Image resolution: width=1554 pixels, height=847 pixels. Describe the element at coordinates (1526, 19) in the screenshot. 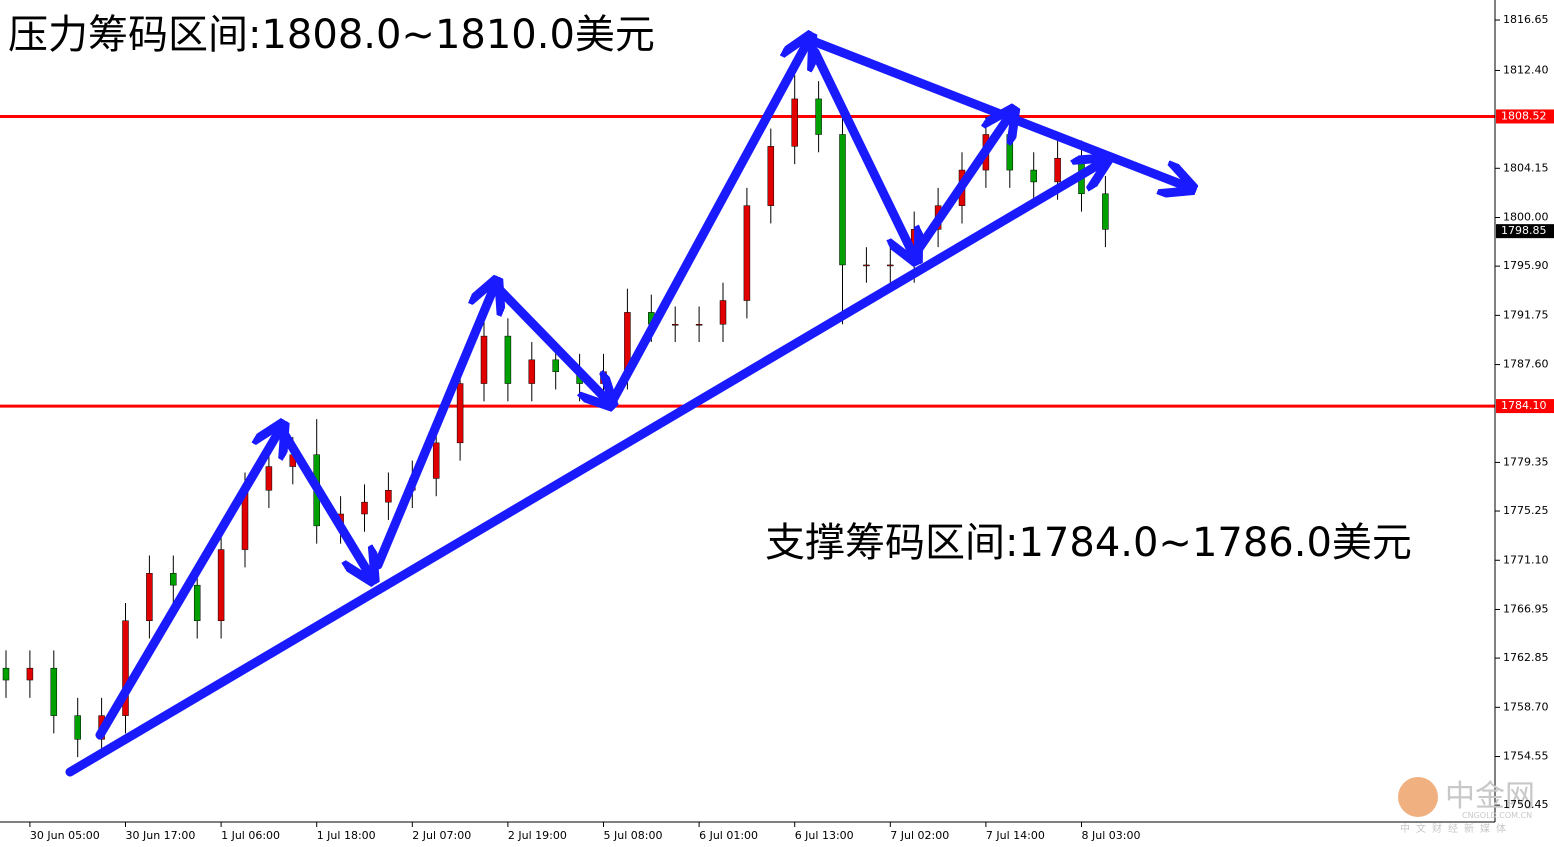

I see `y-tick-label: 1816.65` at that location.